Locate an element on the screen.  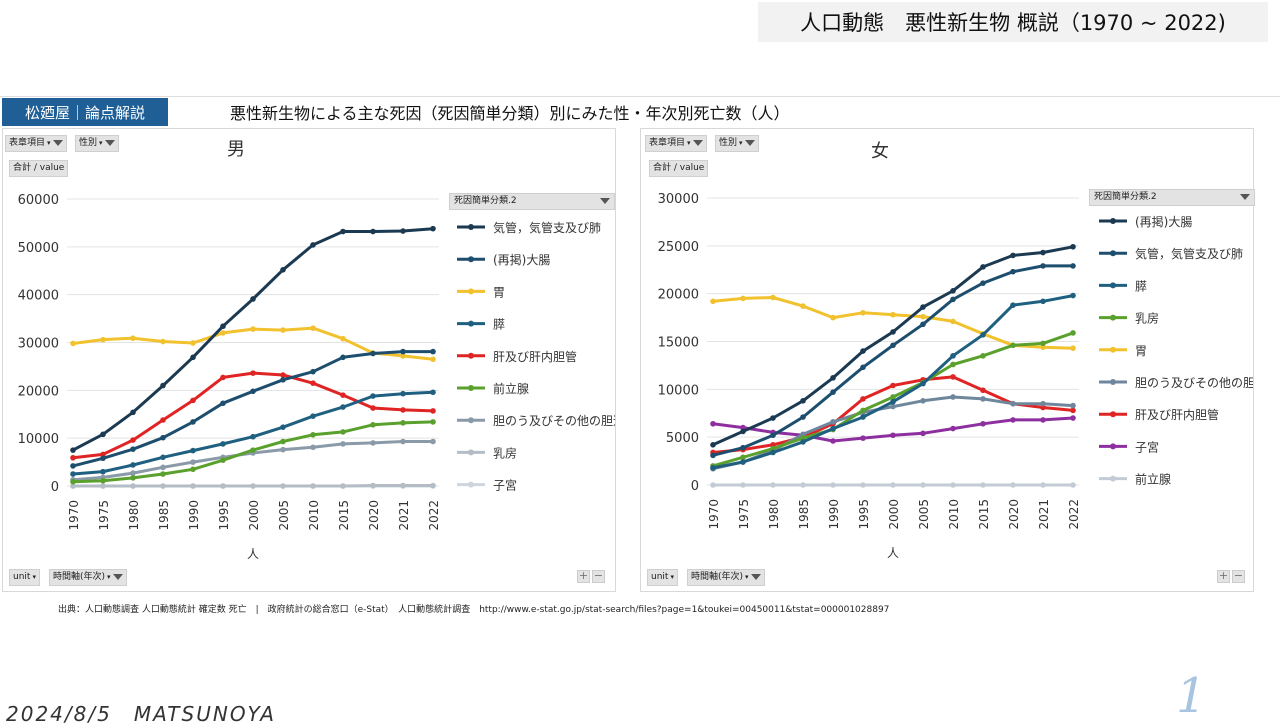
series-line is located at coordinates (893, 382).